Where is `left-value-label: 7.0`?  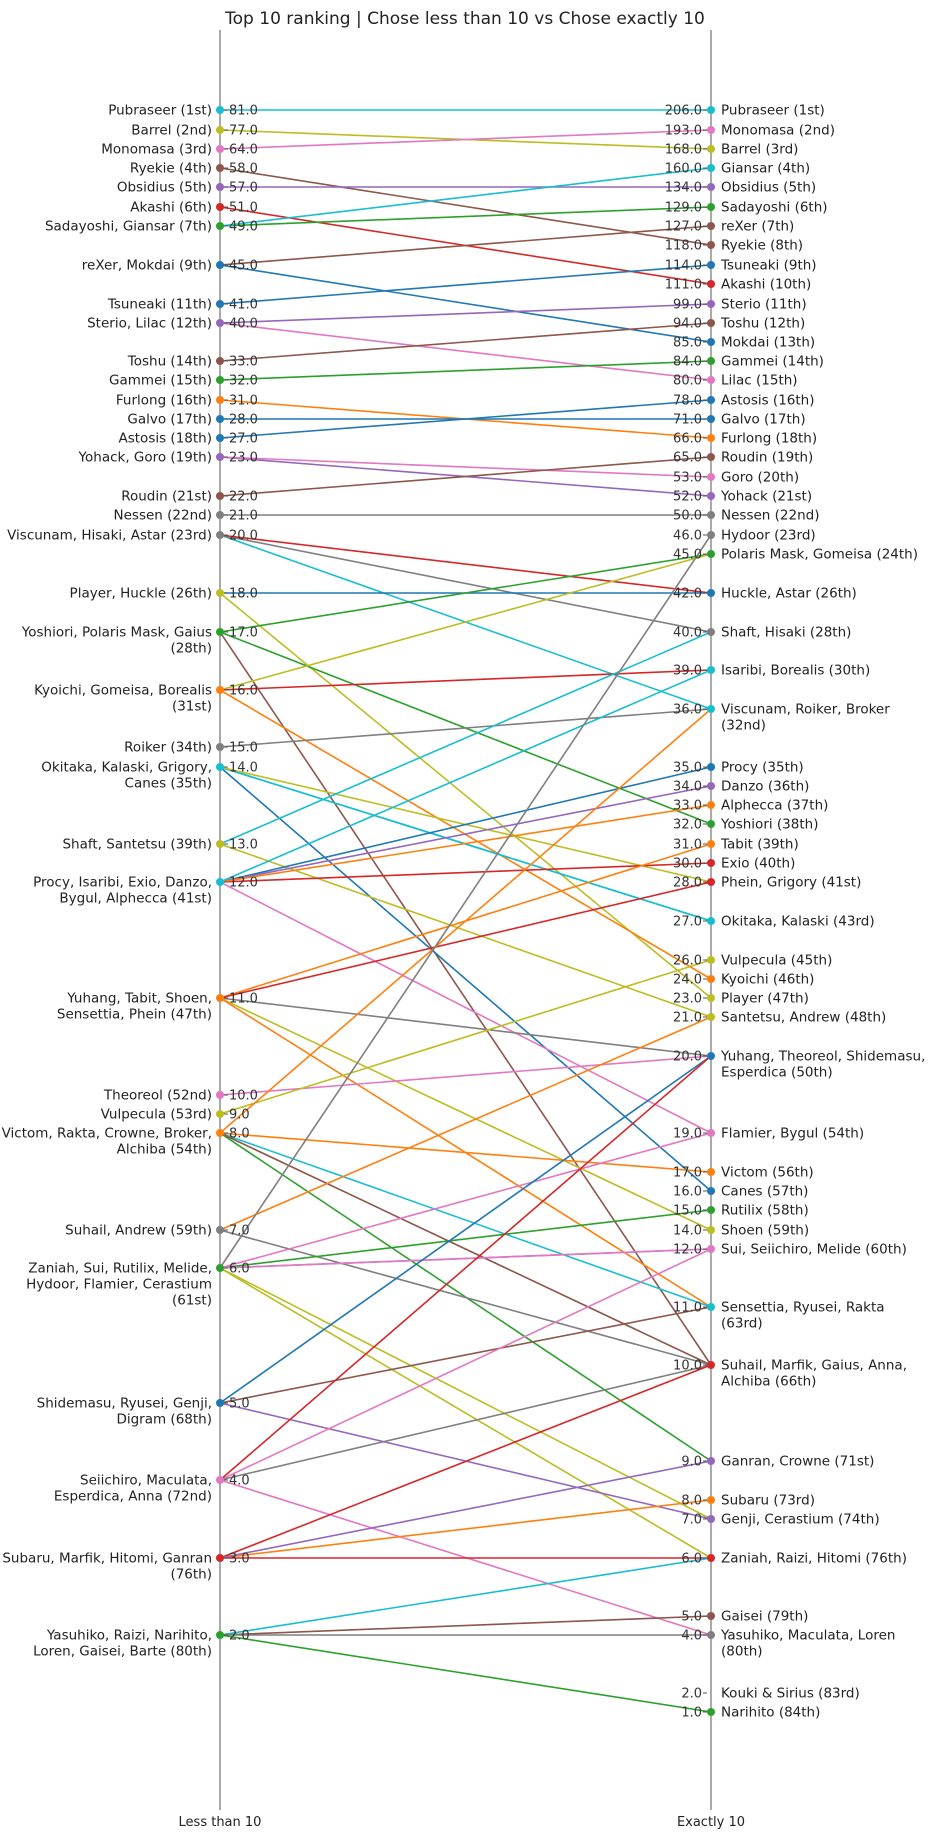 left-value-label: 7.0 is located at coordinates (239, 1231).